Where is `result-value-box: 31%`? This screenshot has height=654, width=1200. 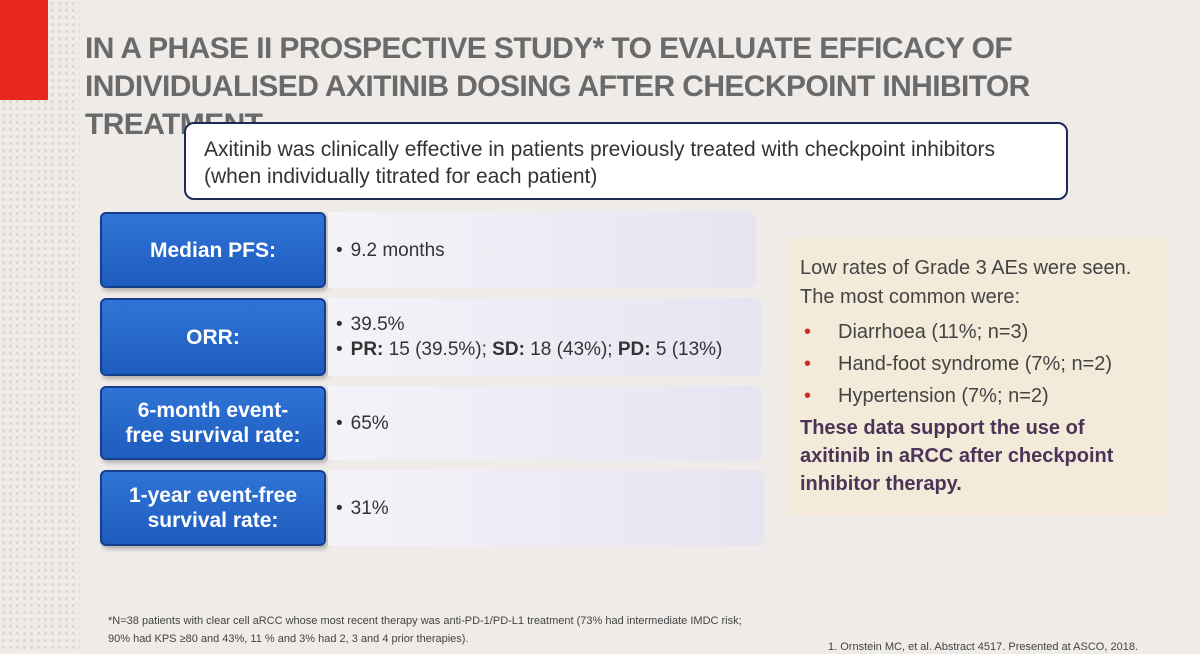
result-value-box: 31% is located at coordinates (546, 508).